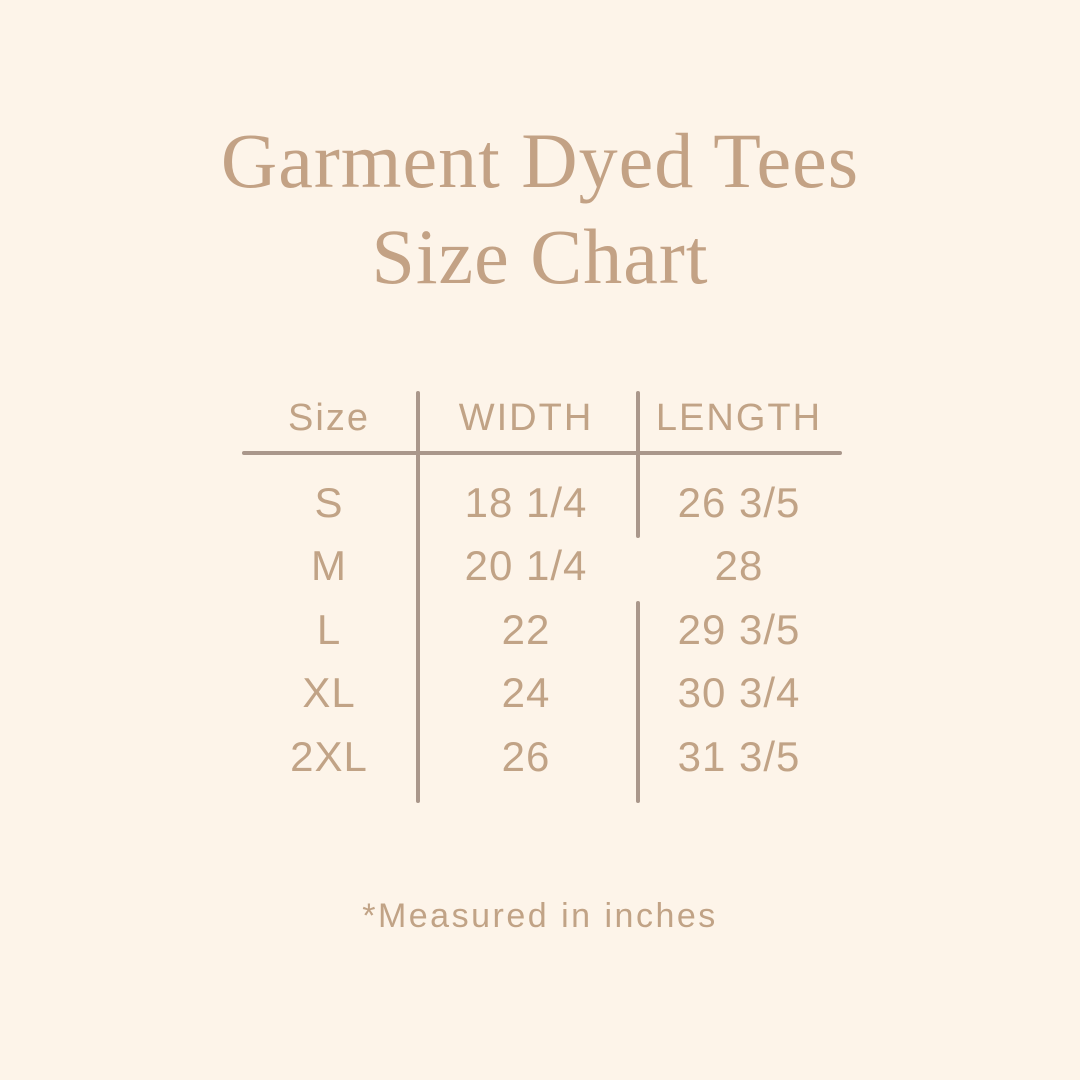 This screenshot has height=1080, width=1080. Describe the element at coordinates (739, 566) in the screenshot. I see `length-value: 28` at that location.